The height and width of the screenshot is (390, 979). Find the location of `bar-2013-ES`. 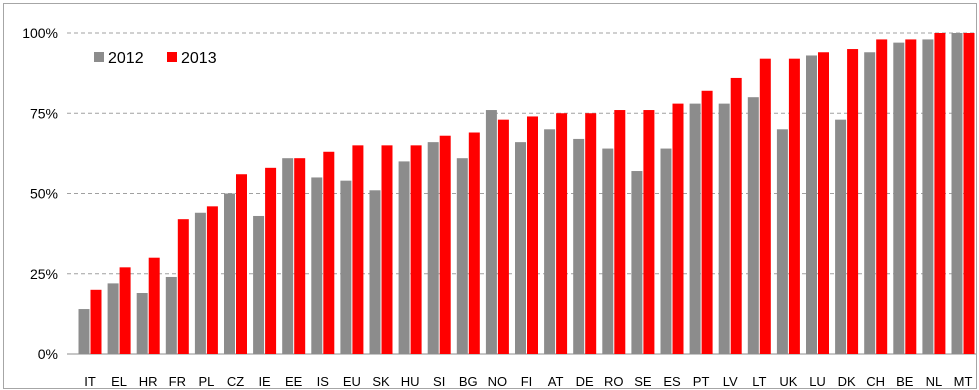

bar-2013-ES is located at coordinates (678, 229).